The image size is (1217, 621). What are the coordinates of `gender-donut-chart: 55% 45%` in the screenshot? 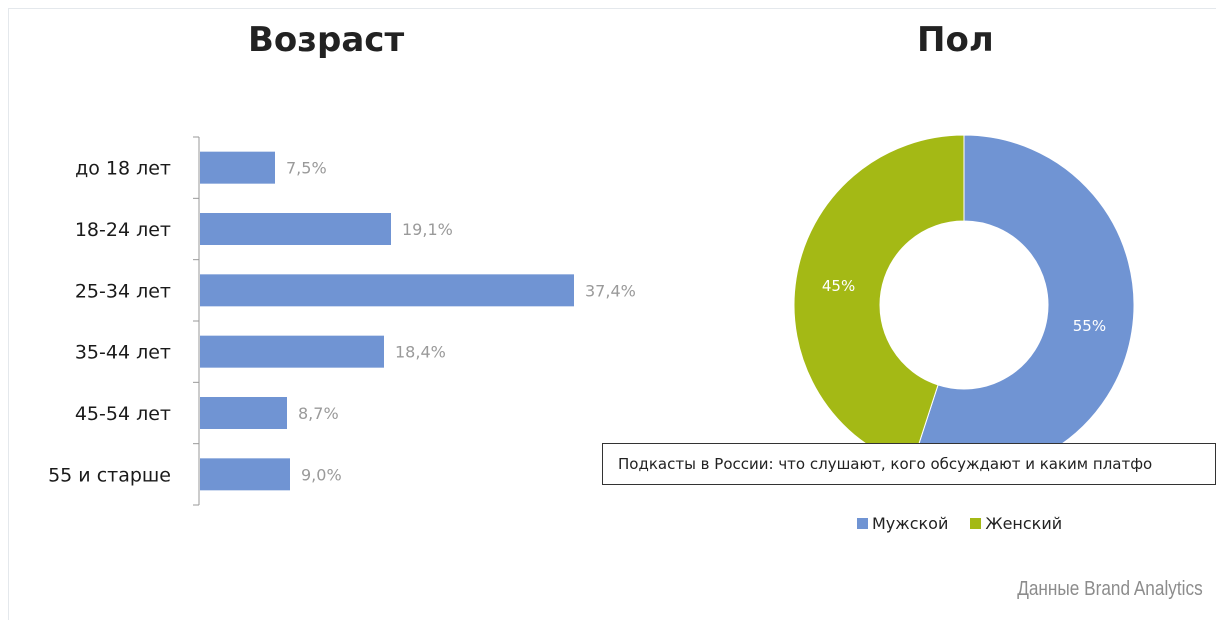 It's located at (964, 292).